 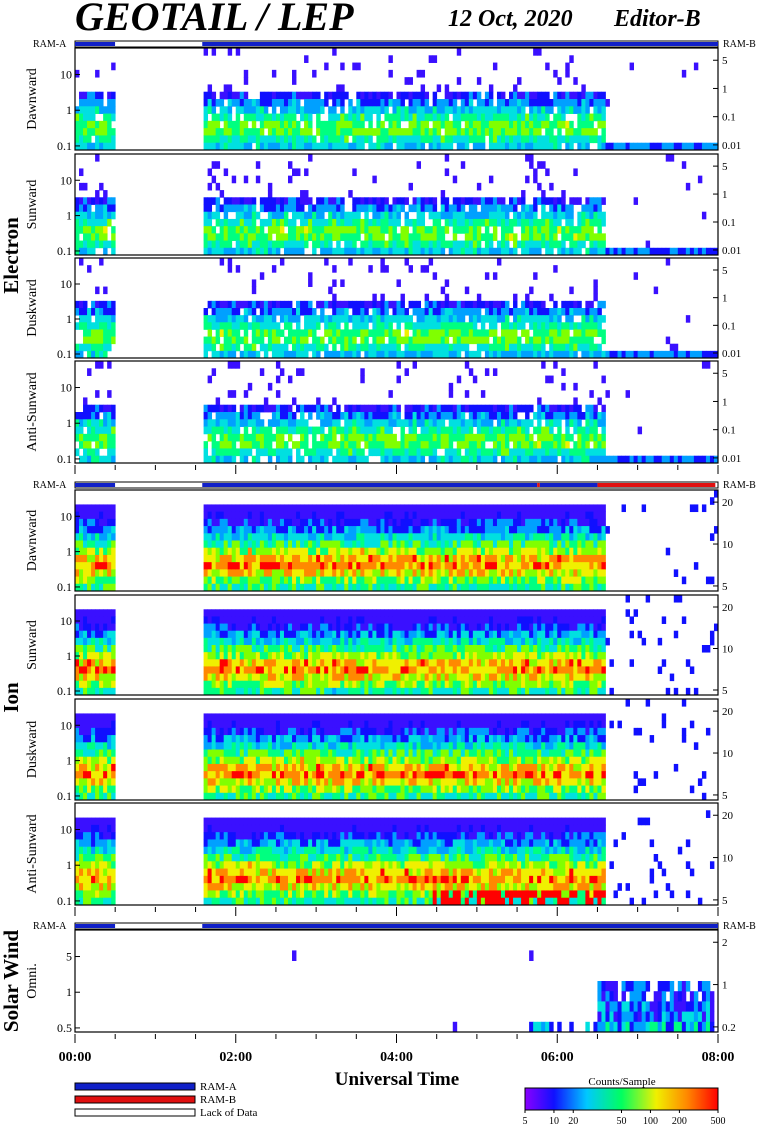 What do you see at coordinates (32, 205) in the screenshot?
I see `panel-label: Sunward` at bounding box center [32, 205].